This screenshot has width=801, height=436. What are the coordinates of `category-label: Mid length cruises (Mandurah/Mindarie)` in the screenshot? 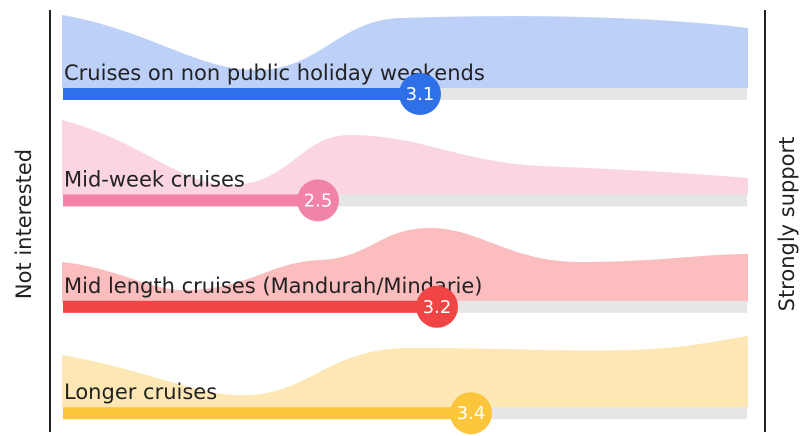 It's located at (273, 286).